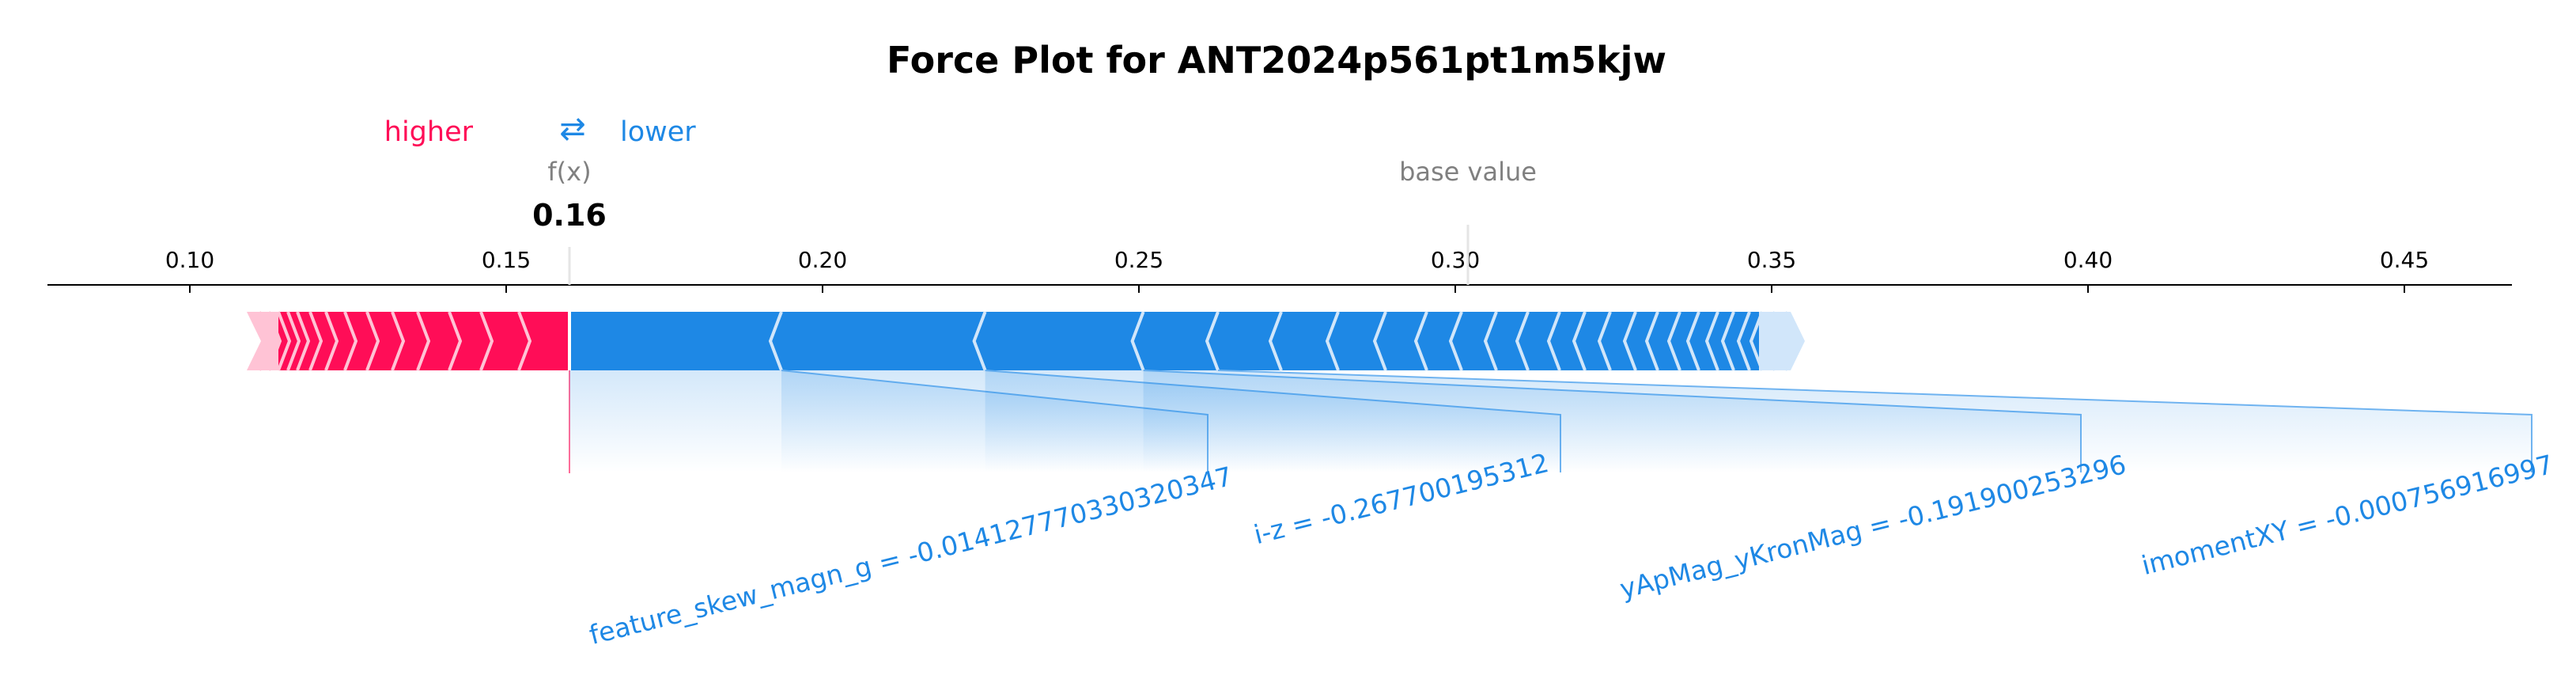 This screenshot has height=698, width=2576. Describe the element at coordinates (1276, 60) in the screenshot. I see `chart-title: Force Plot for ANT2024p561pt1m5kjw` at that location.